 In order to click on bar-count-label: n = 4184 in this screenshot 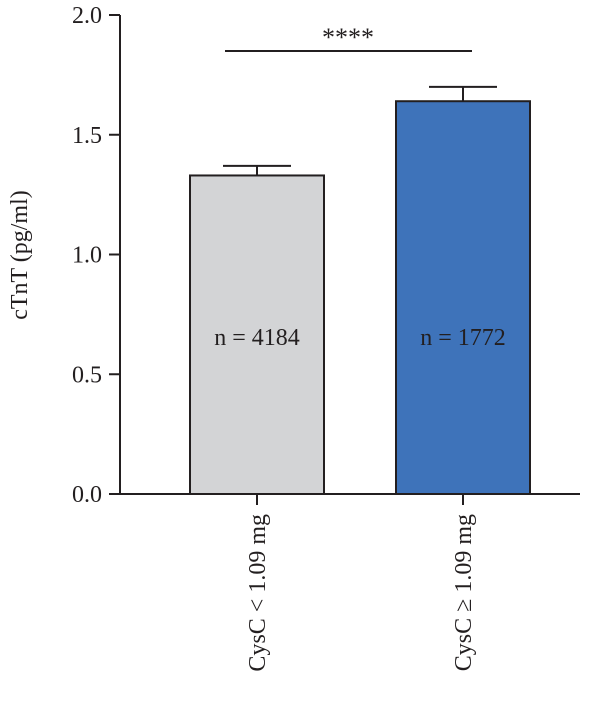, I will do `click(257, 338)`.